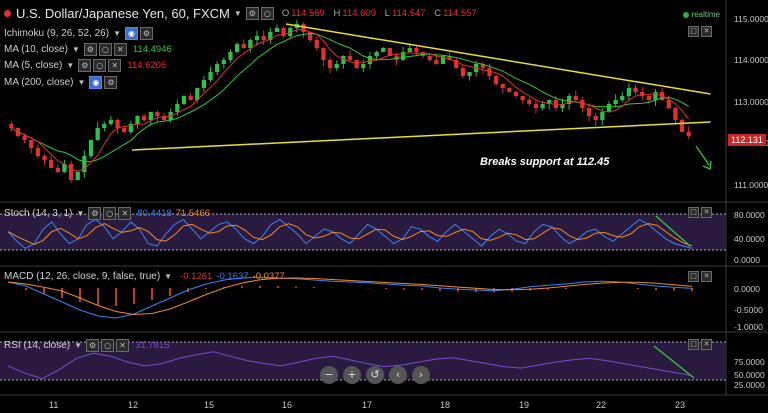  I want to click on rsi-line, so click(350, 365).